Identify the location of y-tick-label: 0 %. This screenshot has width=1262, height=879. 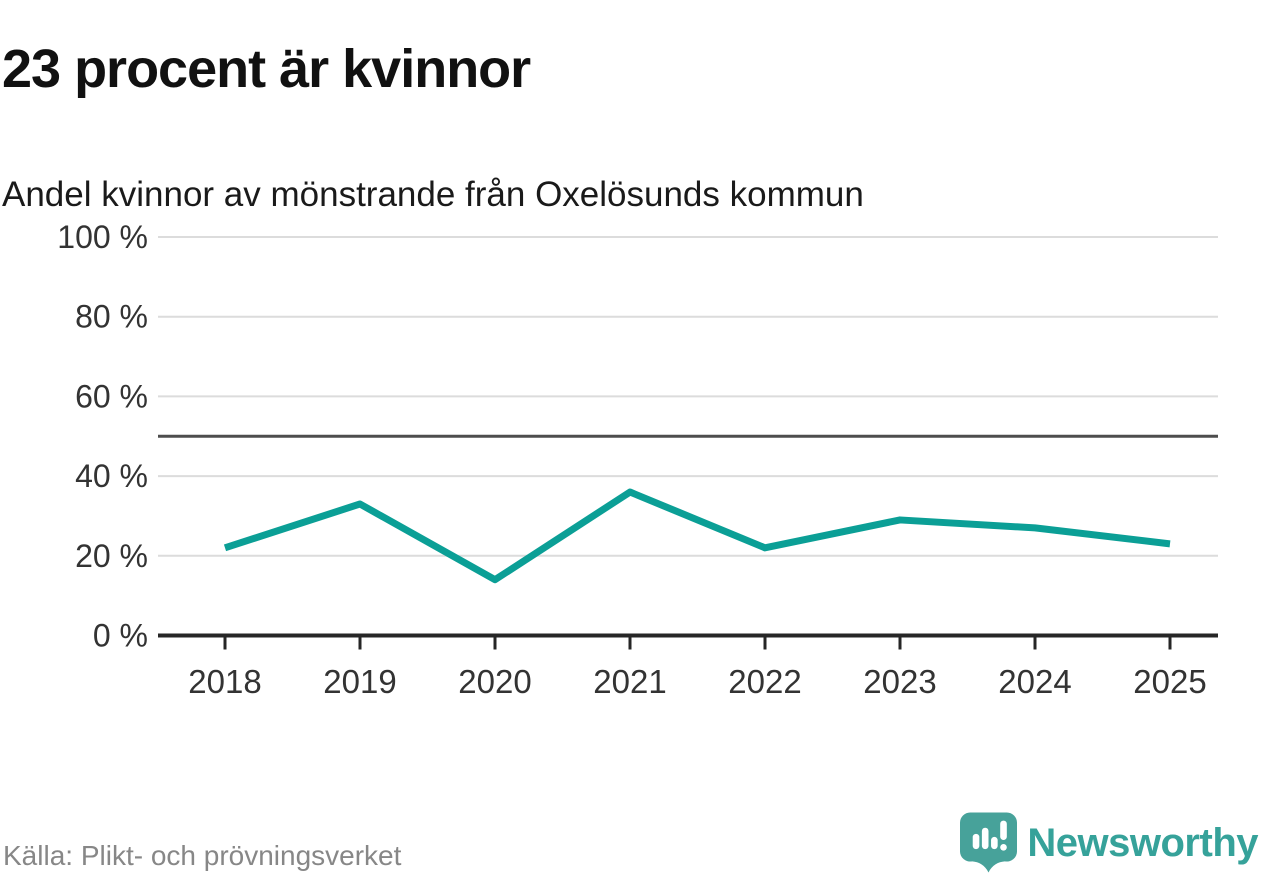
(120, 636).